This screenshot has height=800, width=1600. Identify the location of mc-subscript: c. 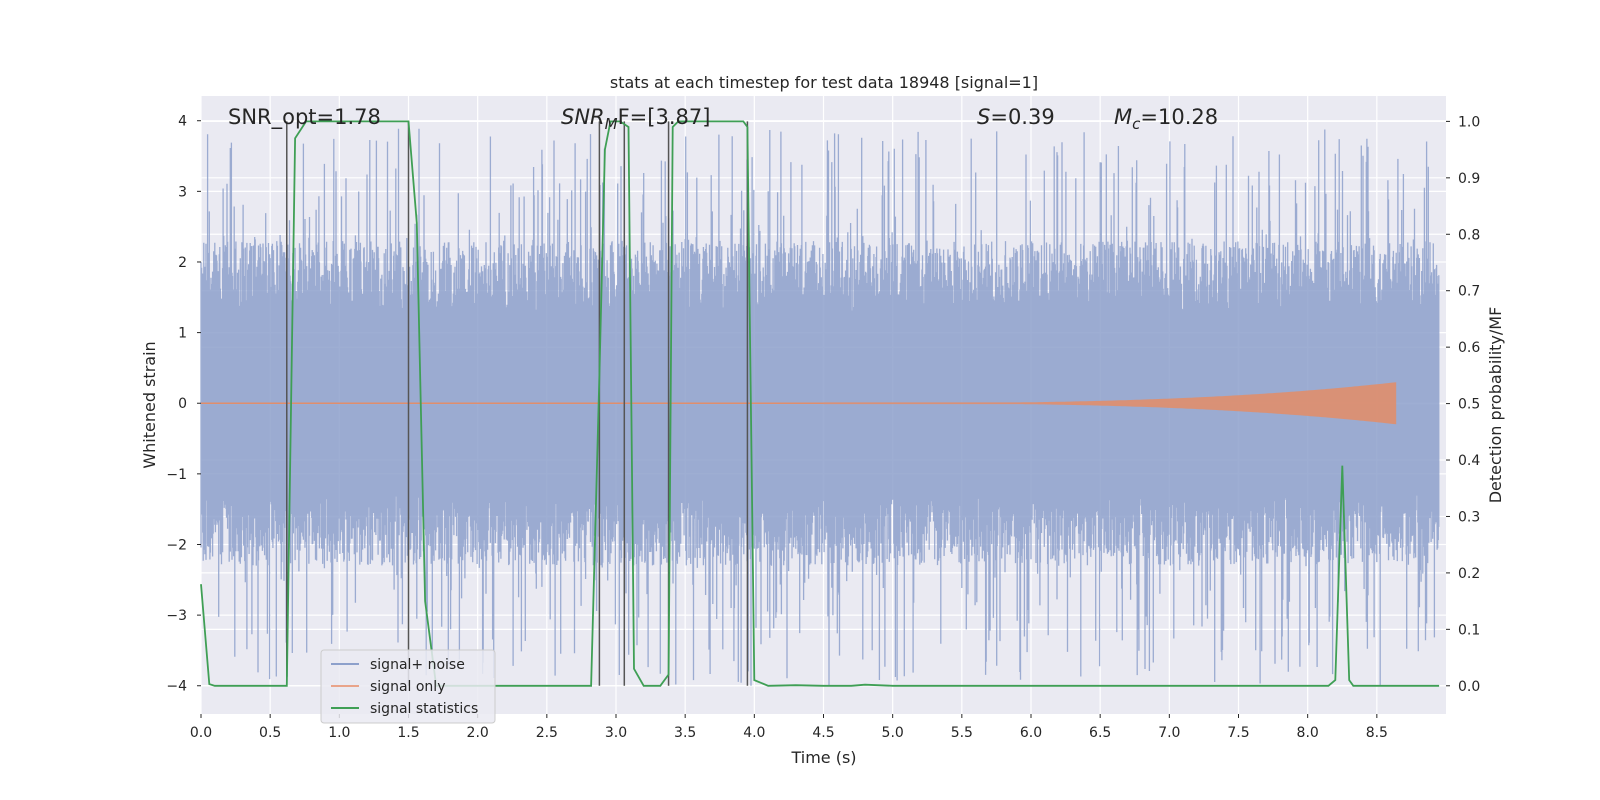
(1136, 124).